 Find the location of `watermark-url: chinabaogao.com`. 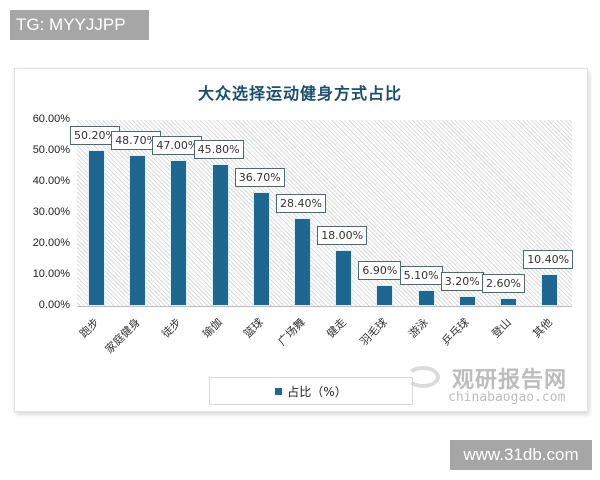

watermark-url: chinabaogao.com is located at coordinates (507, 397).